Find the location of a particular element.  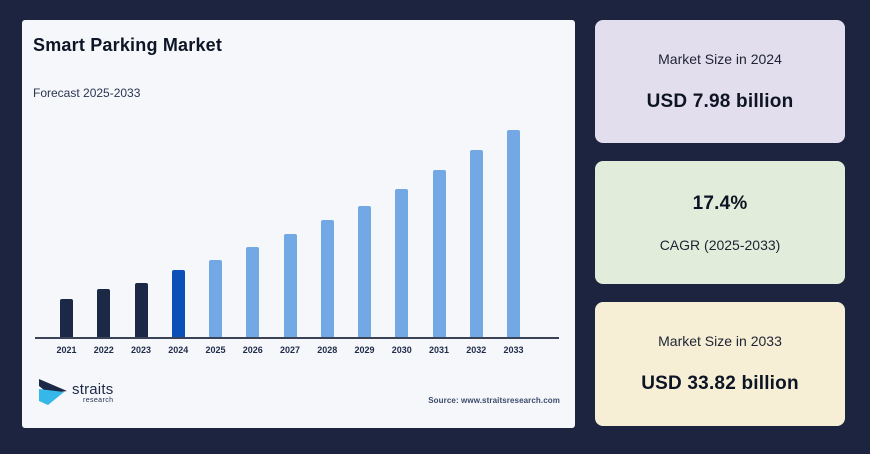

bar-2023 is located at coordinates (141, 309).